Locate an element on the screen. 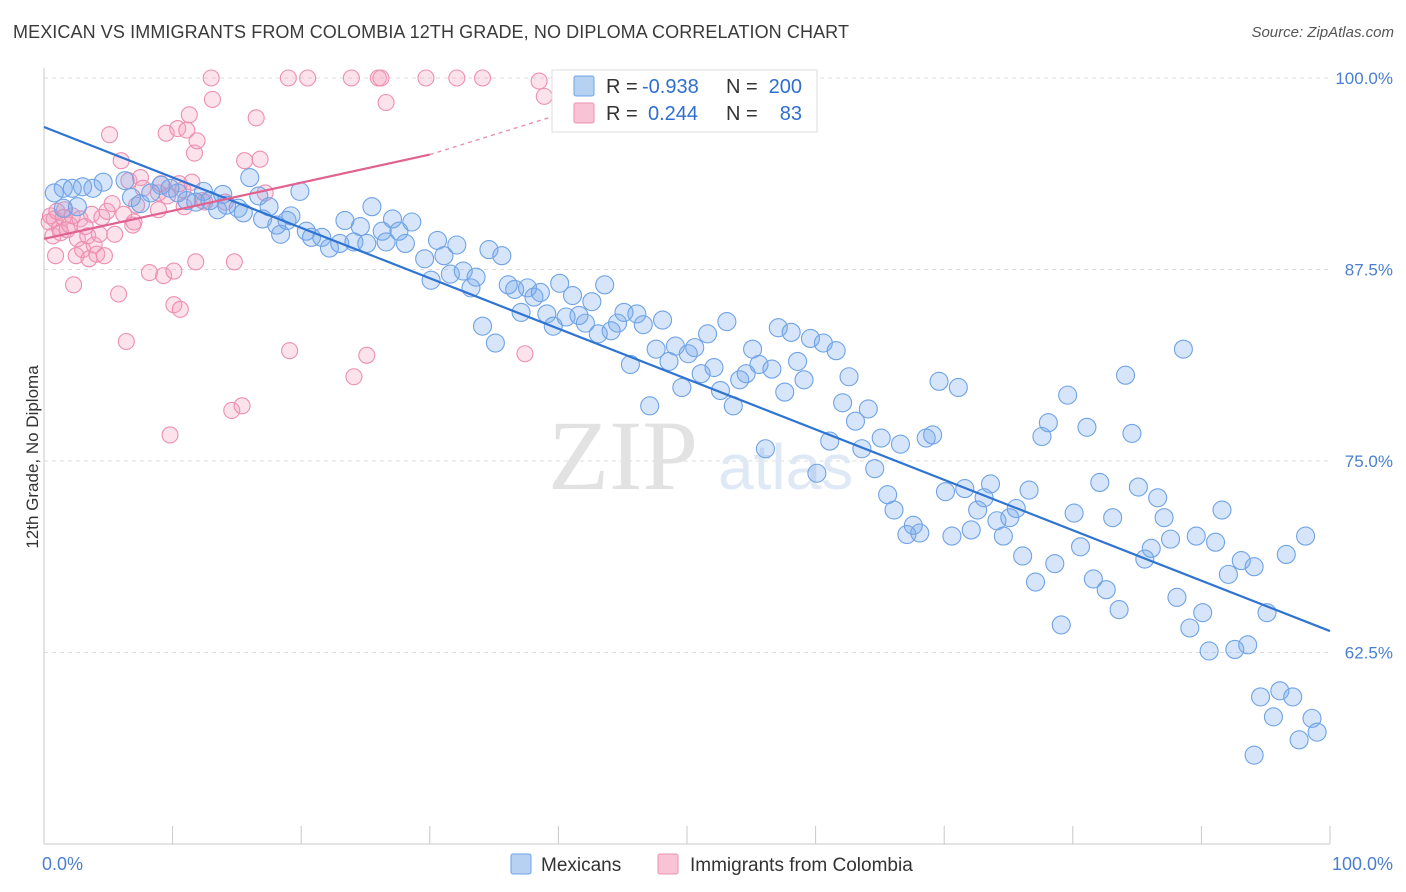 This screenshot has height=892, width=1406. watermark-zip: ZIP is located at coordinates (623, 455).